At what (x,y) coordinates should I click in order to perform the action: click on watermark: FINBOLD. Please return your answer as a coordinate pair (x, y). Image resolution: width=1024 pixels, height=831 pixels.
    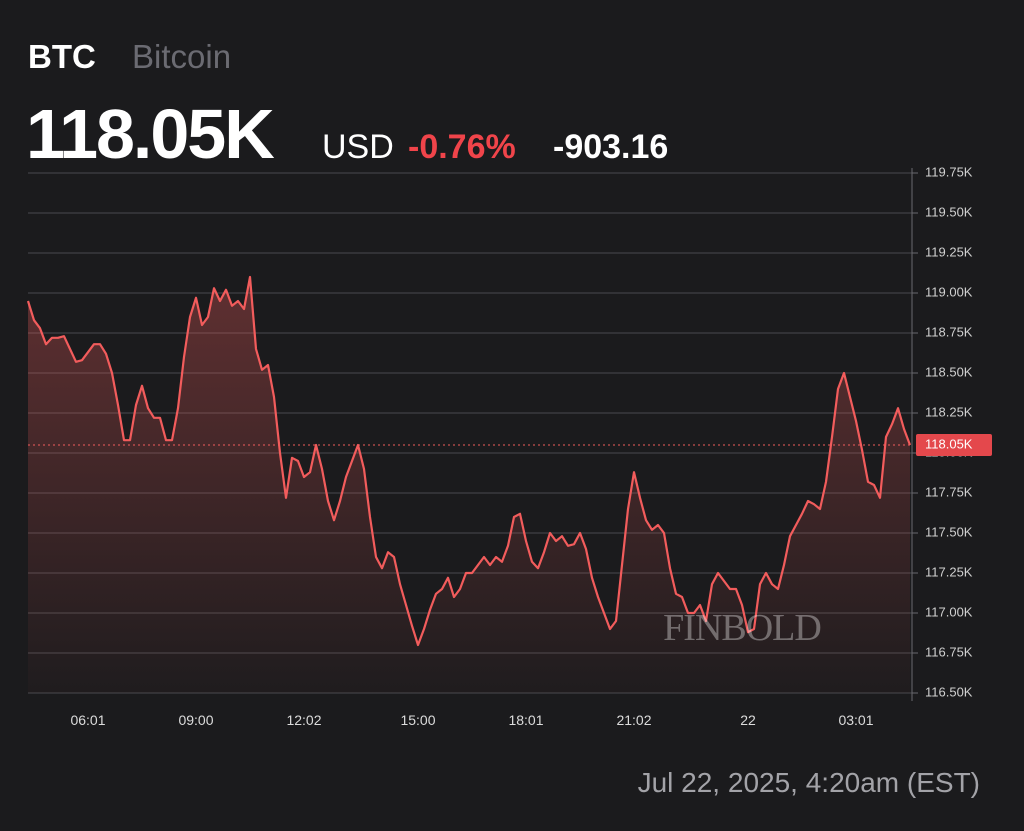
    Looking at the image, I should click on (742, 628).